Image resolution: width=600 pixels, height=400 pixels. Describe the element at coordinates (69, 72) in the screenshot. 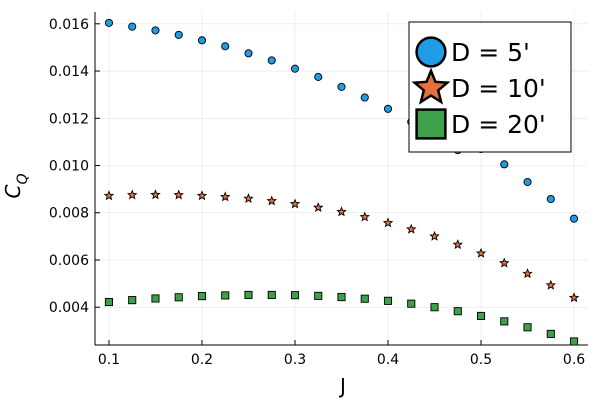

I see `y-tick-label: 0.014` at that location.